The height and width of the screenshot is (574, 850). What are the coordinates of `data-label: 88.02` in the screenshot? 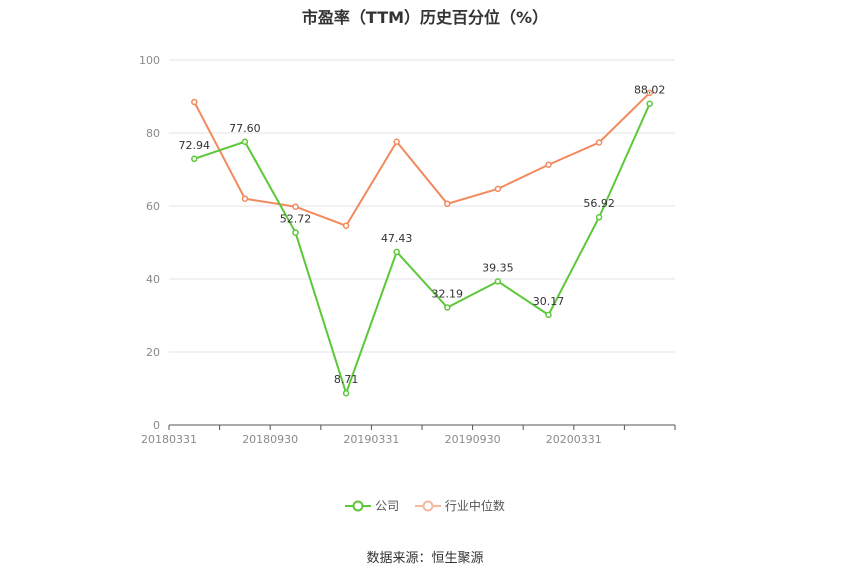 It's located at (650, 90).